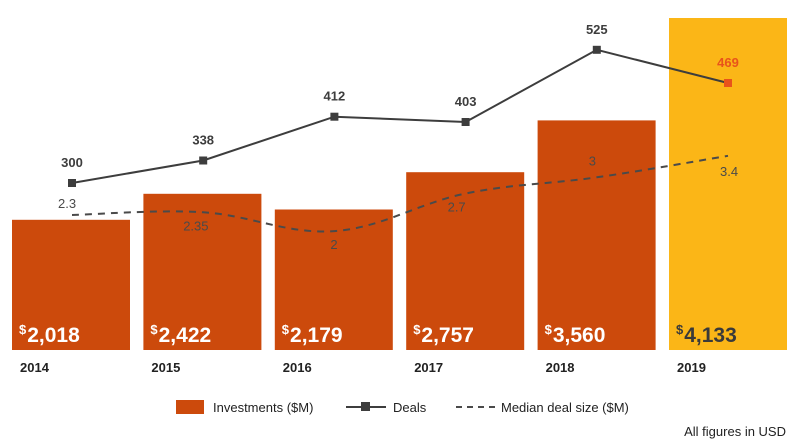 The image size is (800, 447). Describe the element at coordinates (334, 116) in the screenshot. I see `deals-marker-2016` at that location.